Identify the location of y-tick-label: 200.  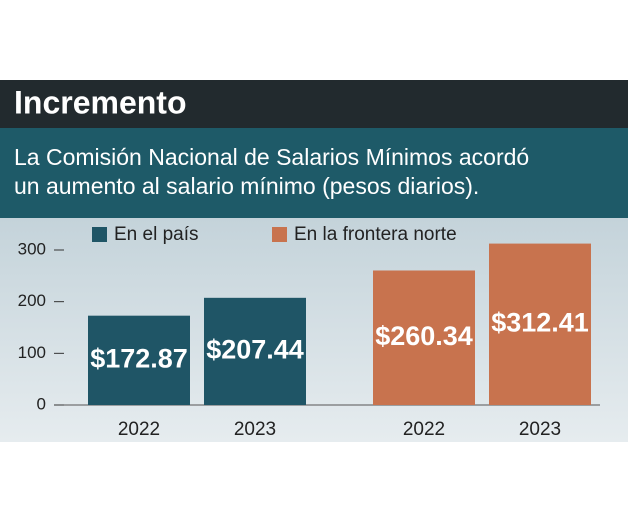
(32, 300).